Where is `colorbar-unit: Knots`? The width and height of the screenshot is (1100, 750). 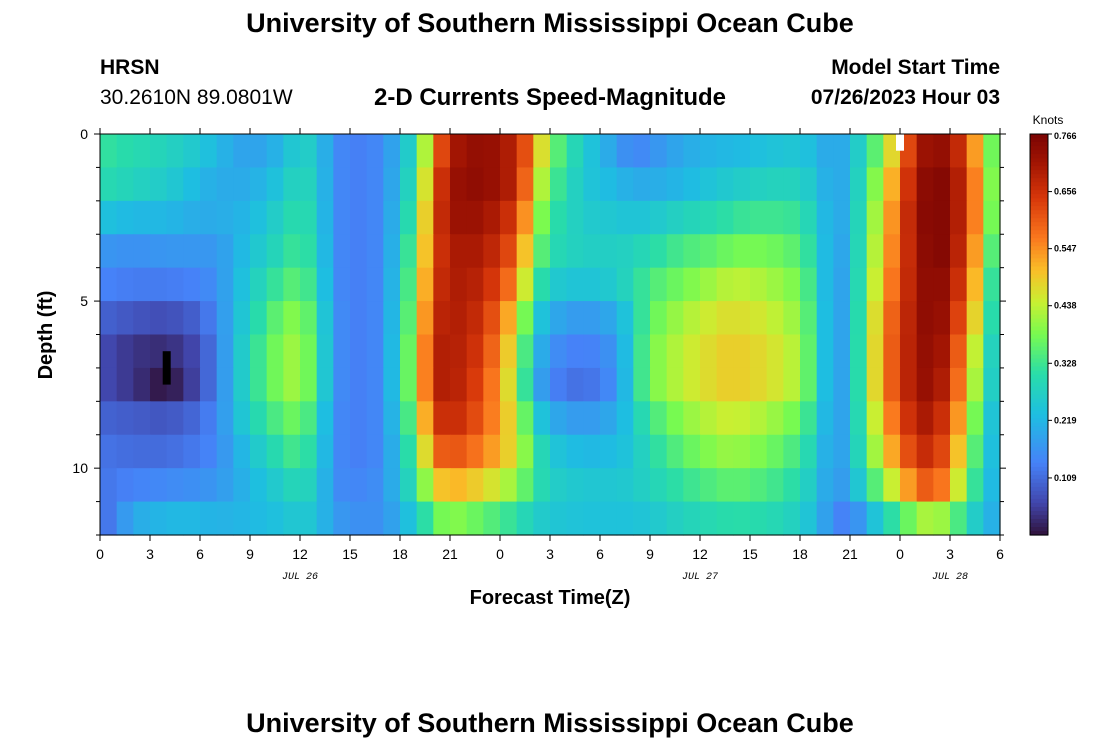
colorbar-unit: Knots is located at coordinates (1048, 120).